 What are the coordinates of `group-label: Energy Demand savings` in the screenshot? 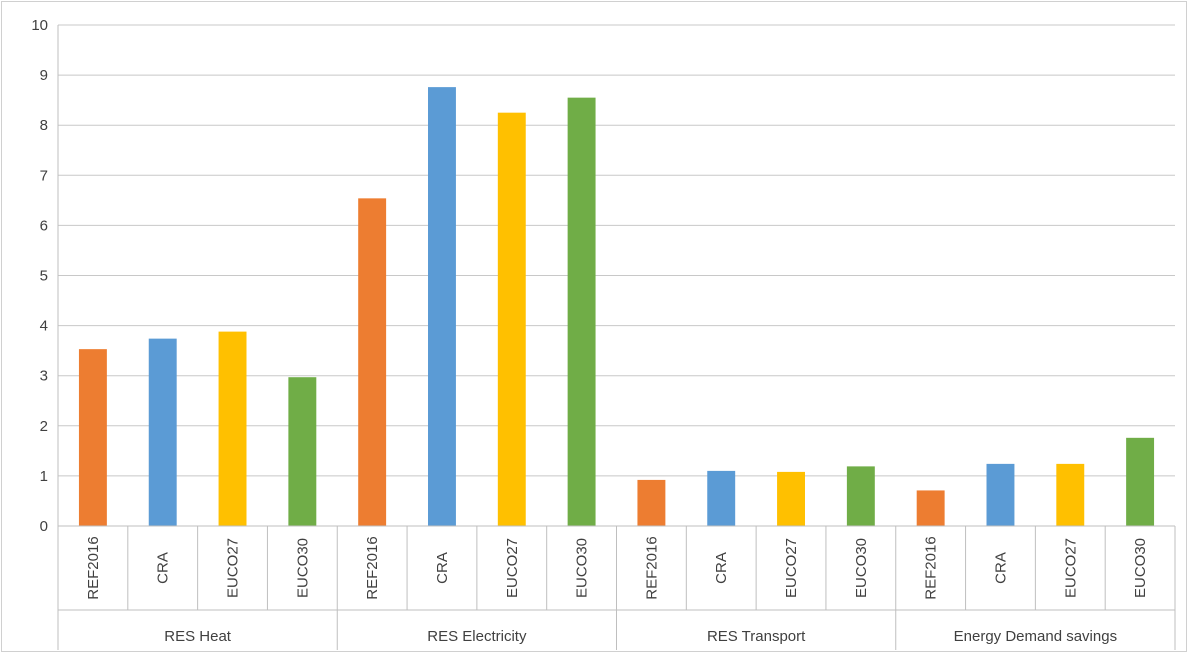 It's located at (1035, 636).